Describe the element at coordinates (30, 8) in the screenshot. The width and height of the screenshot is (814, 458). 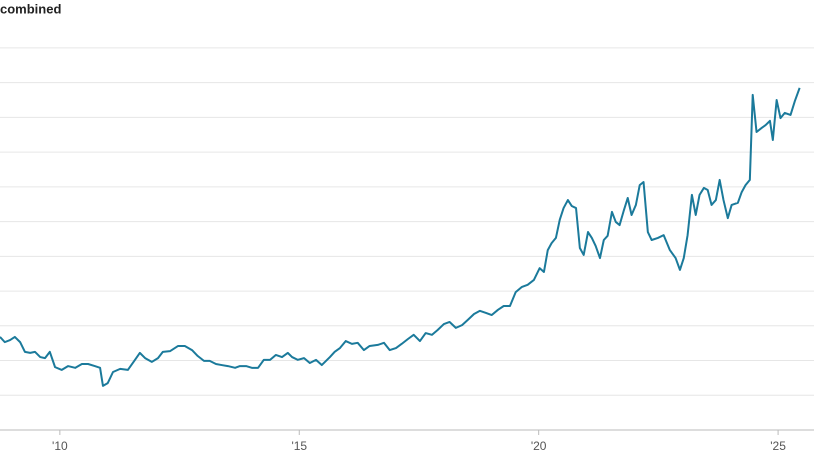
I see `chart-title: combined` at that location.